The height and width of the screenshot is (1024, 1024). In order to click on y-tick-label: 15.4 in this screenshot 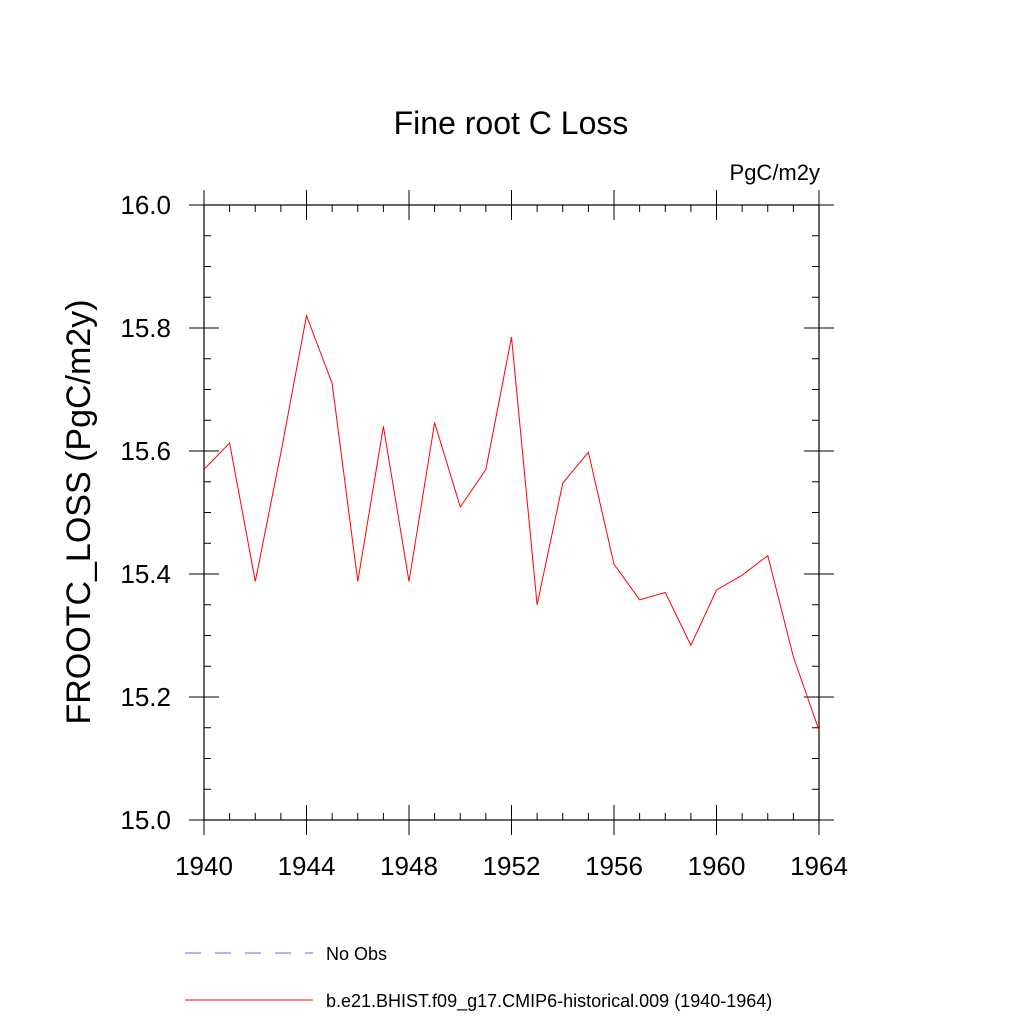, I will do `click(145, 574)`.